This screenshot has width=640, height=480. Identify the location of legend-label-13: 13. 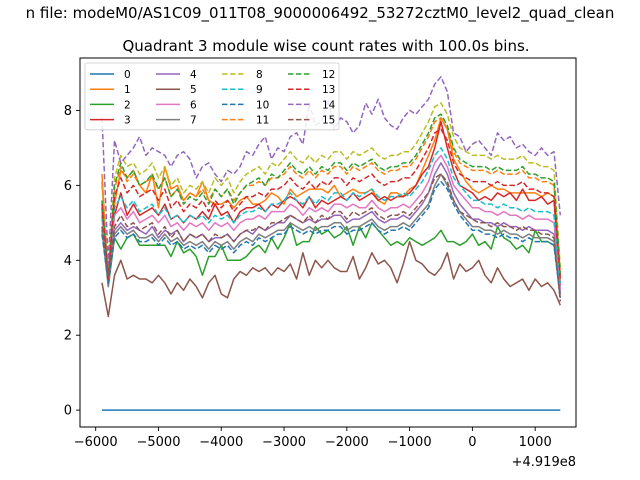
(328, 90).